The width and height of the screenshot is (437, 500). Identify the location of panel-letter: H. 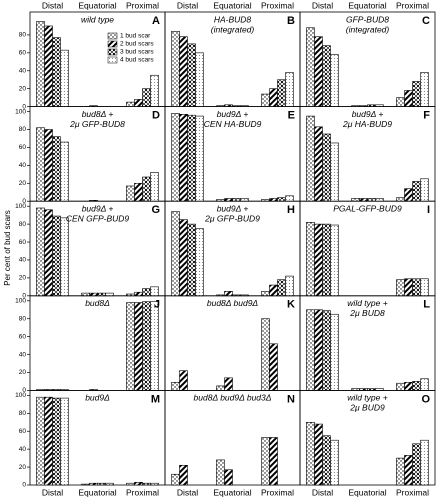
(291, 210).